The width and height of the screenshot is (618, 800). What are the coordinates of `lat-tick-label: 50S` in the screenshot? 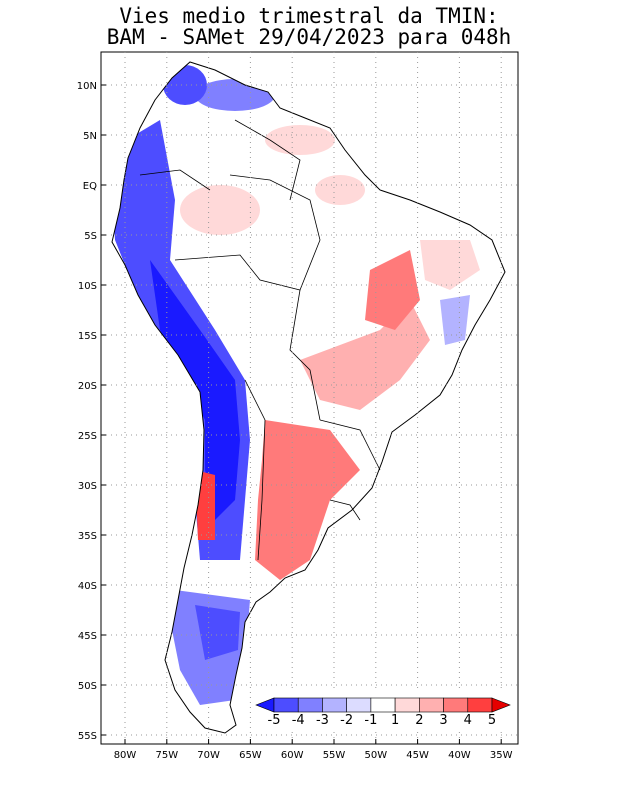 It's located at (87, 686).